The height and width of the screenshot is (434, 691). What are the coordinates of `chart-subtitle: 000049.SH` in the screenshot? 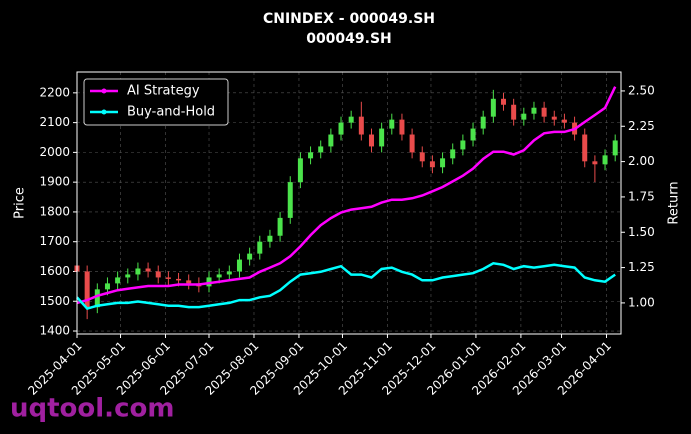 It's located at (349, 39).